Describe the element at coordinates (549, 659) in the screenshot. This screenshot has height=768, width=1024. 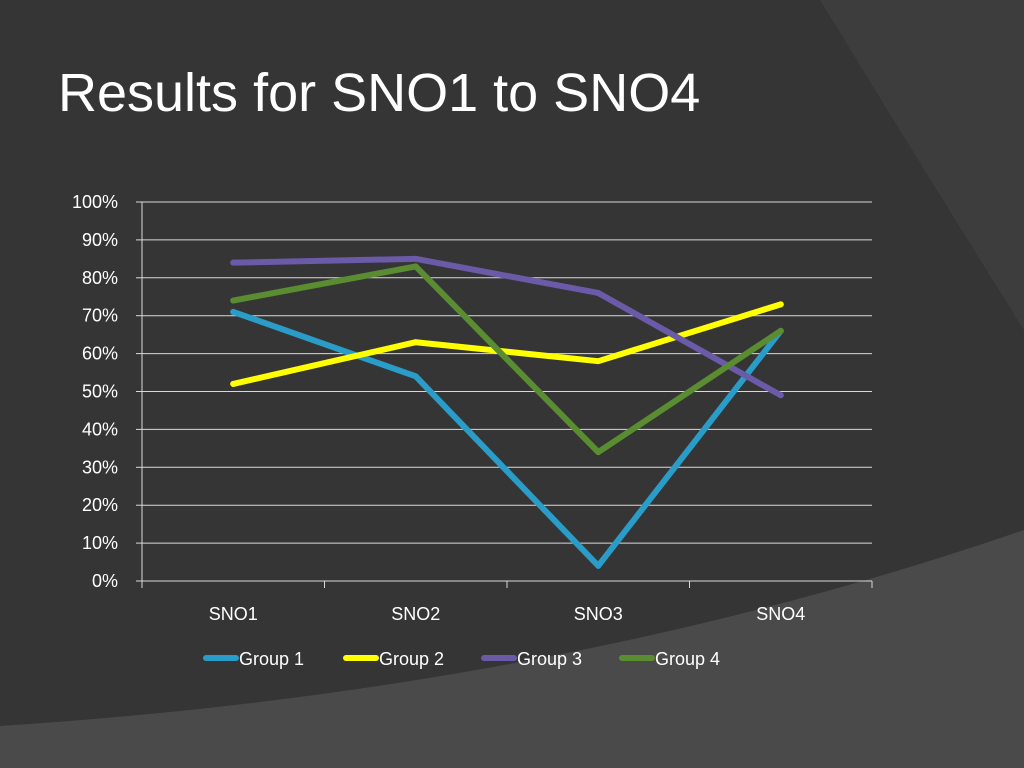
I see `legend-label: Group 3` at that location.